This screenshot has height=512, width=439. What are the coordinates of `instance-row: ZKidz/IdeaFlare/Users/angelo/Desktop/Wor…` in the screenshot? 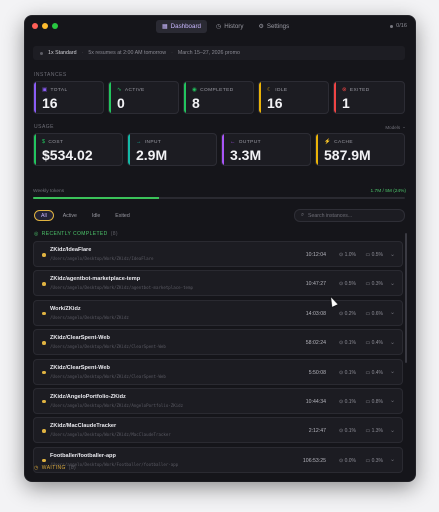 It's located at (218, 254).